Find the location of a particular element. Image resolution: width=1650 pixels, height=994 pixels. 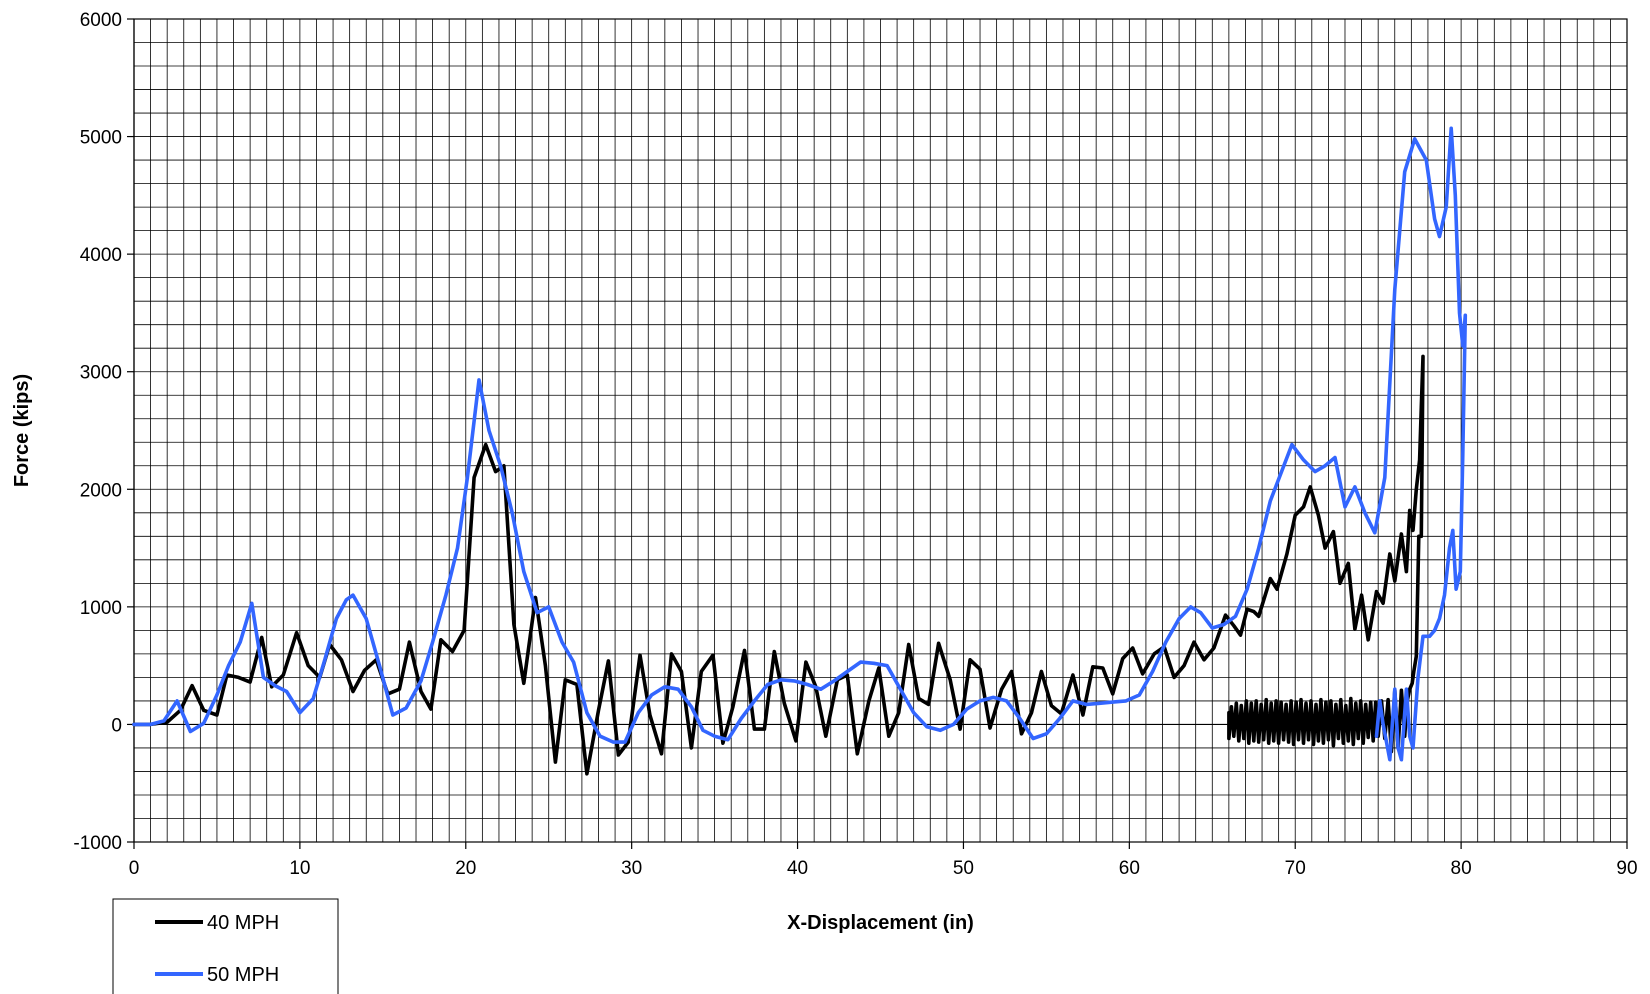

y-tick-label: 6000 is located at coordinates (101, 20).